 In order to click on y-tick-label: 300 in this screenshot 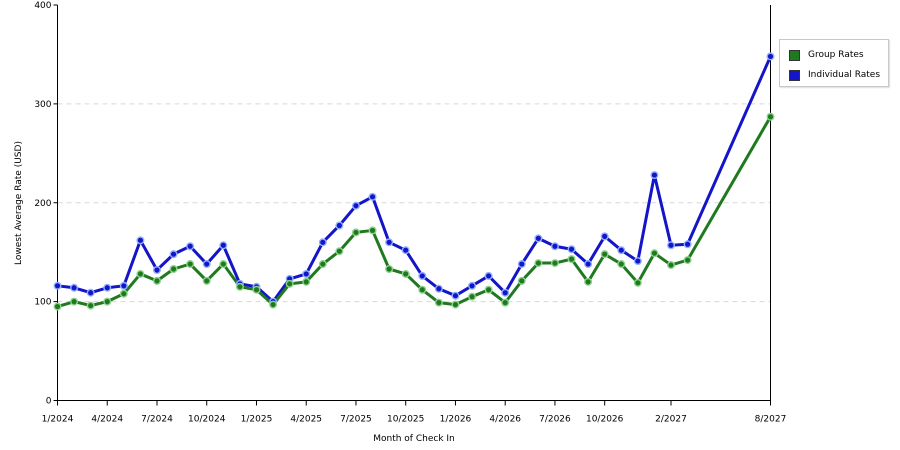, I will do `click(42, 105)`.